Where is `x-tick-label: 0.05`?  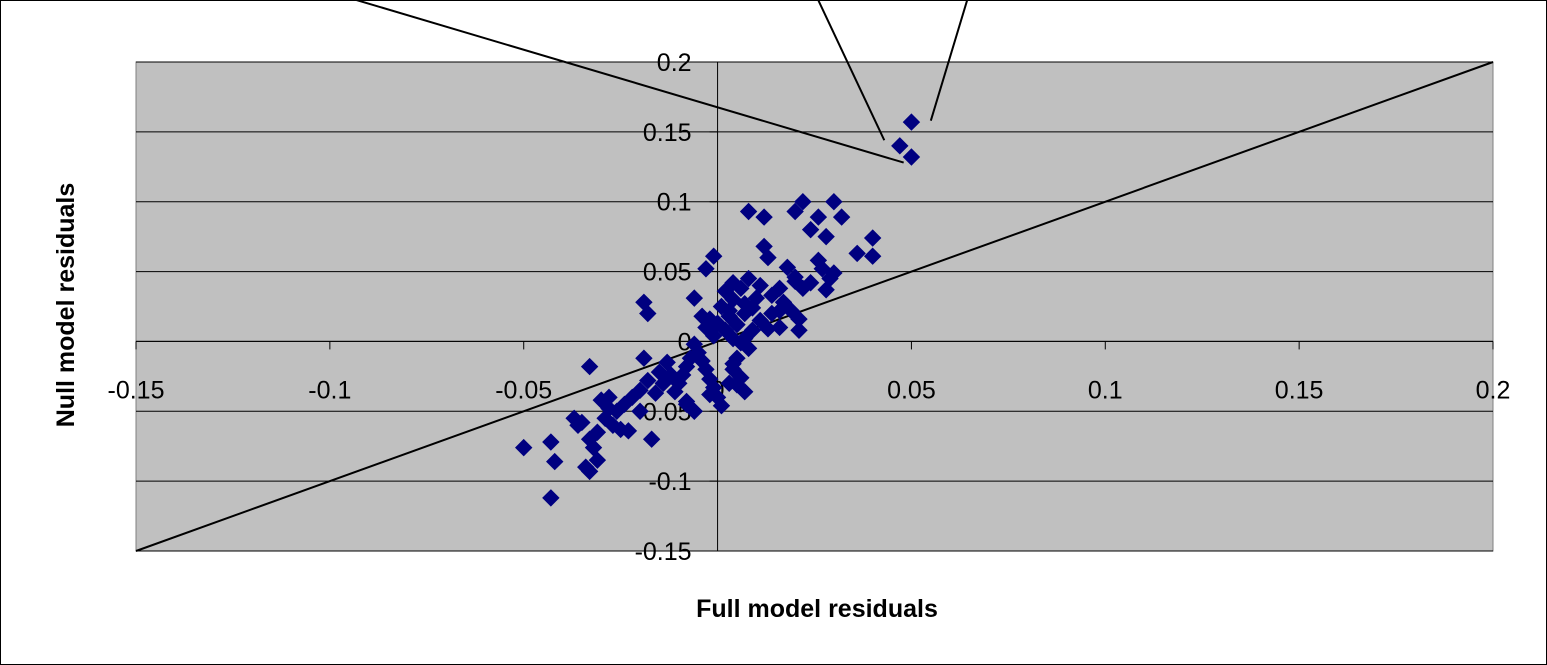
x-tick-label: 0.05 is located at coordinates (911, 390).